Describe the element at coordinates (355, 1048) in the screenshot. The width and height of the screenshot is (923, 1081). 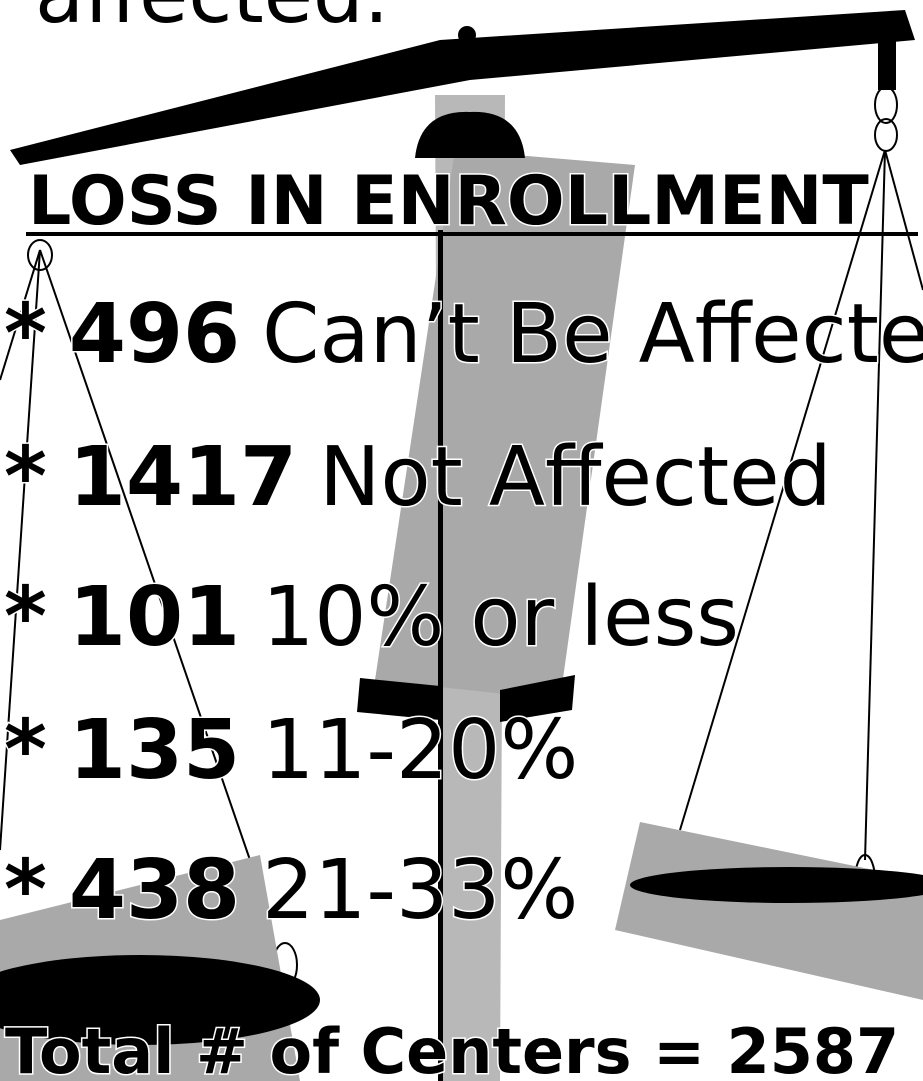
I see `total-label: Total # of Centers =` at that location.